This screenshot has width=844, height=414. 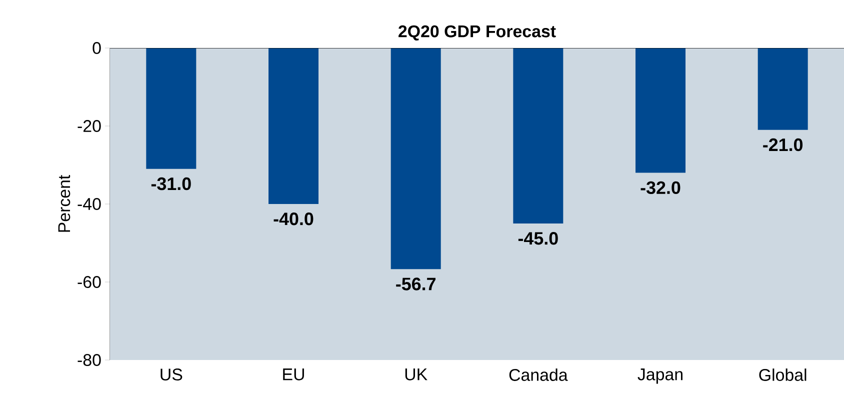 What do you see at coordinates (783, 145) in the screenshot?
I see `data-label: -21.0` at bounding box center [783, 145].